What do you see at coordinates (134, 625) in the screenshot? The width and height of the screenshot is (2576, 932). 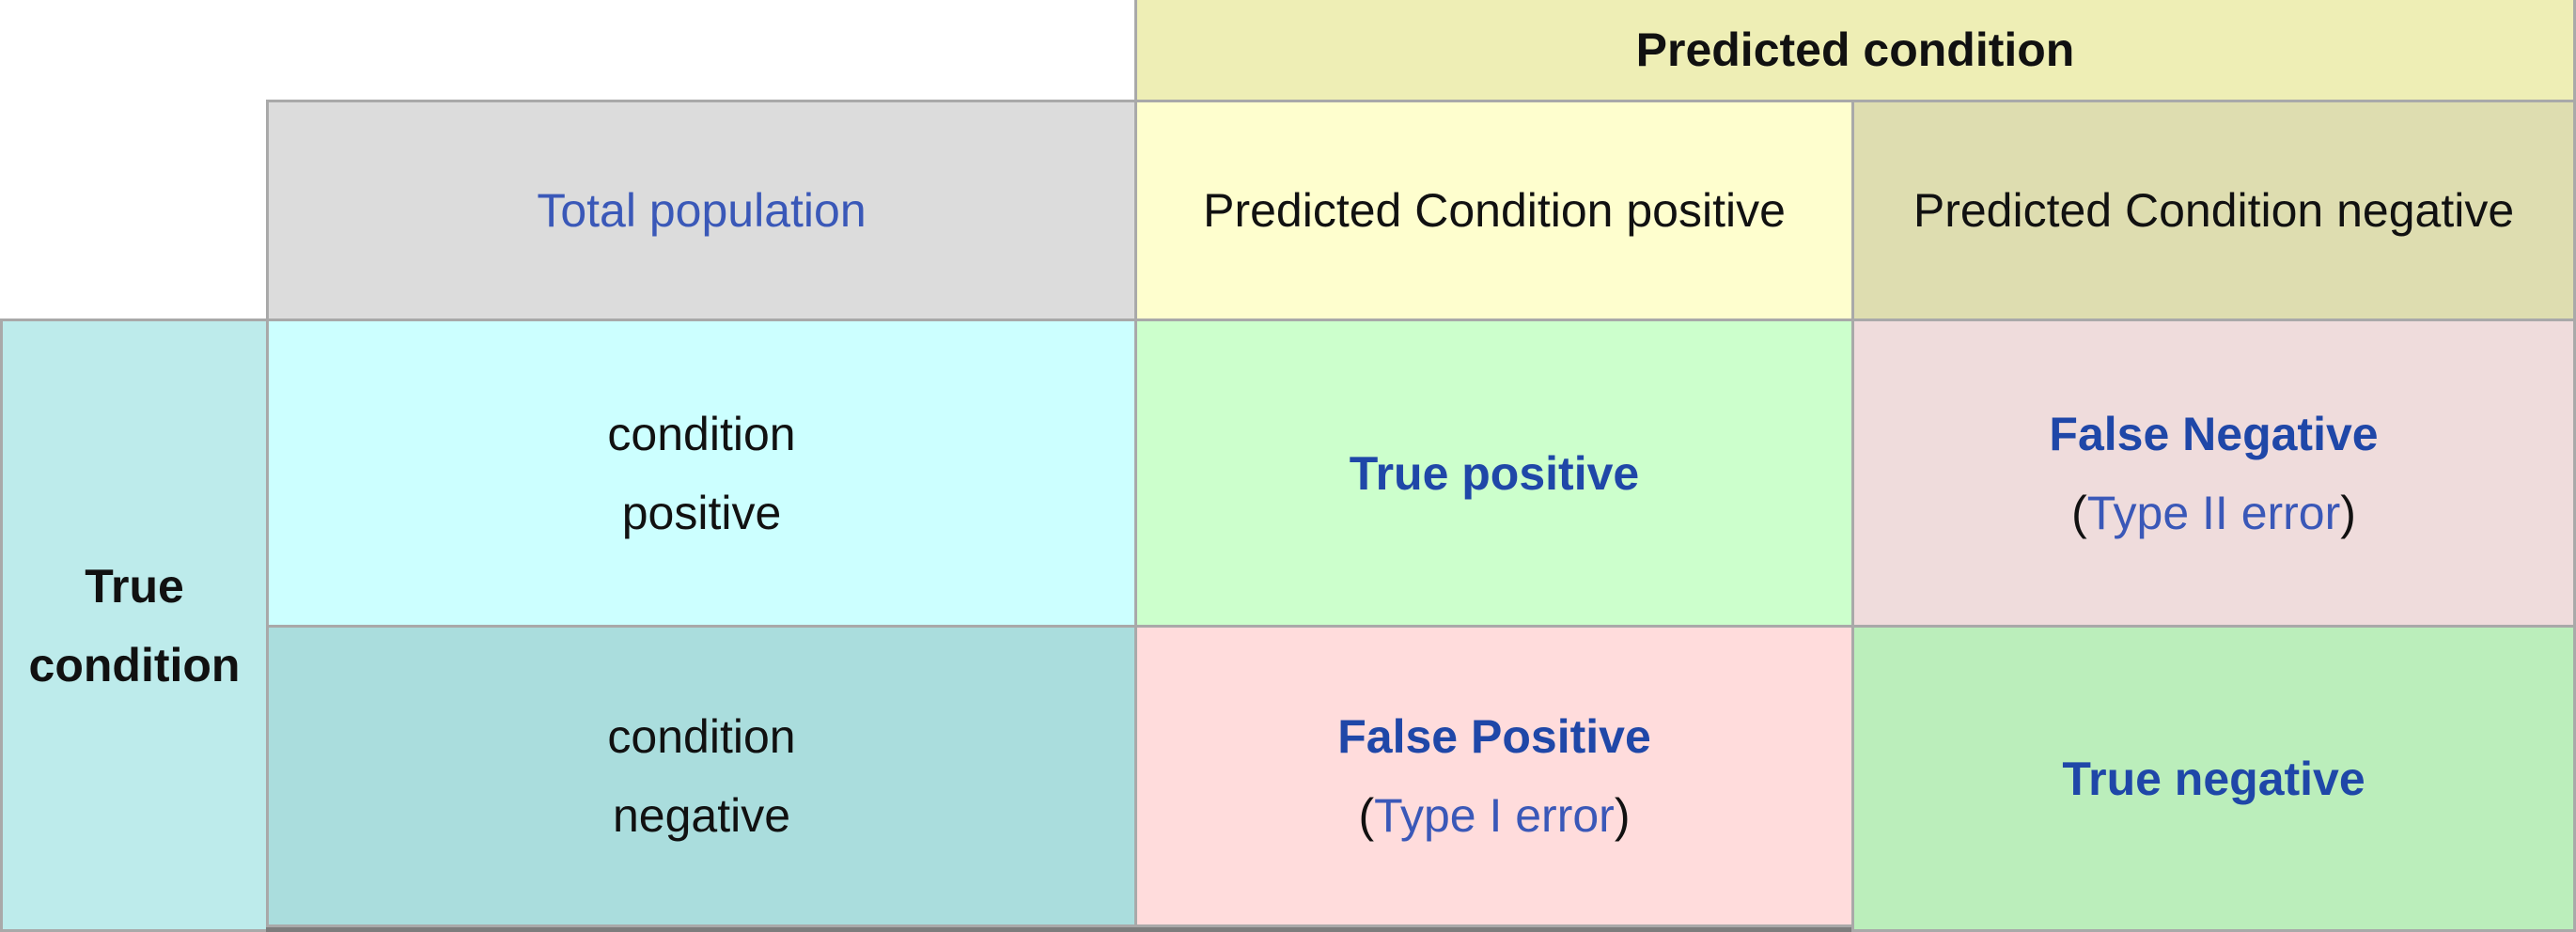 I see `true-condition-header: True condition` at bounding box center [134, 625].